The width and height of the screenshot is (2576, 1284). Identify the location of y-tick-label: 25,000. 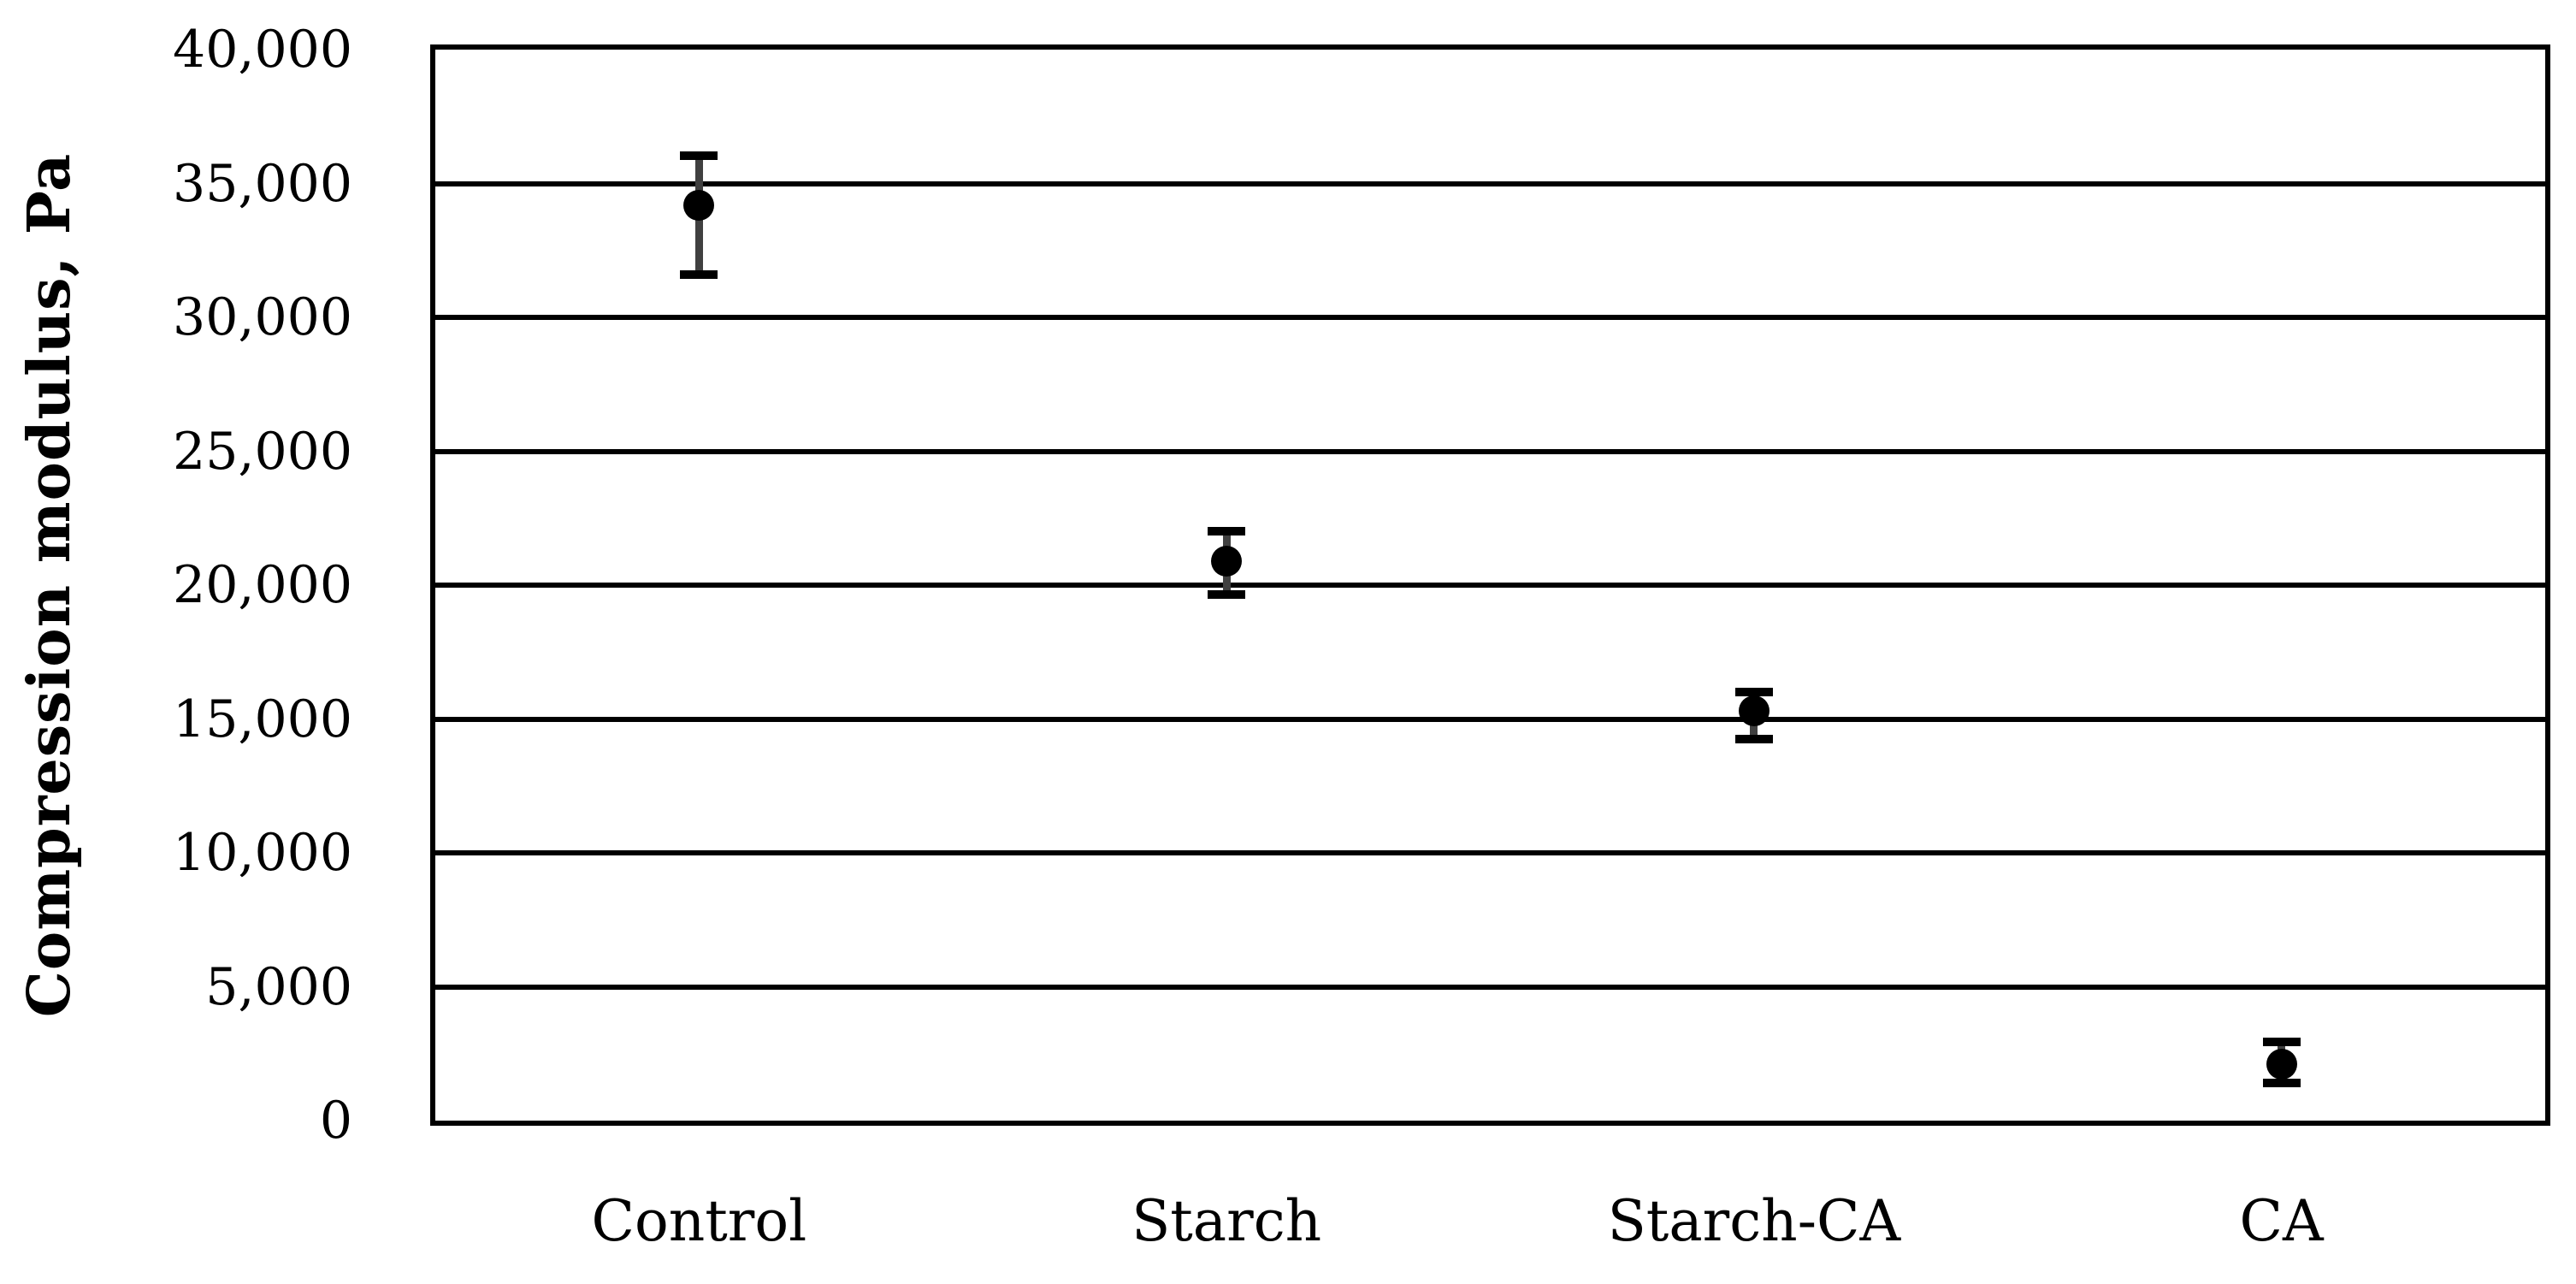
(262, 451).